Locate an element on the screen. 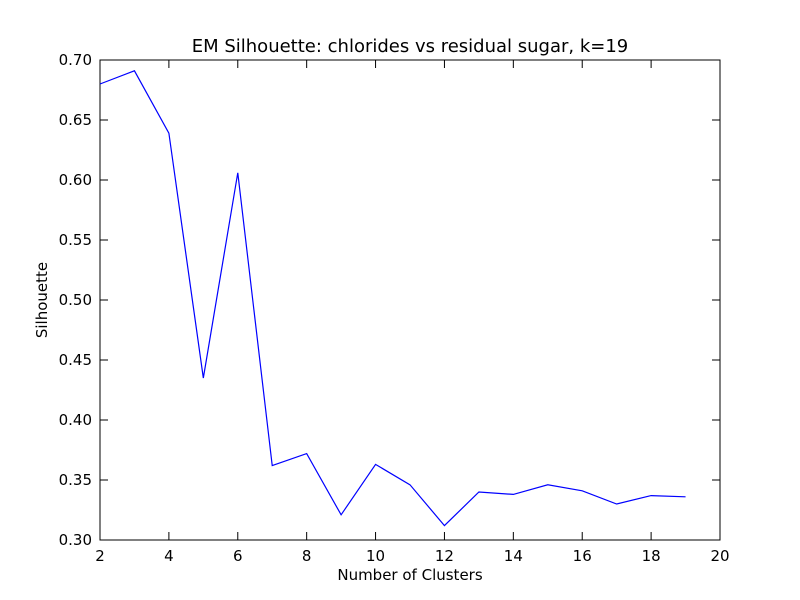  x-tick-label: 8 is located at coordinates (307, 556).